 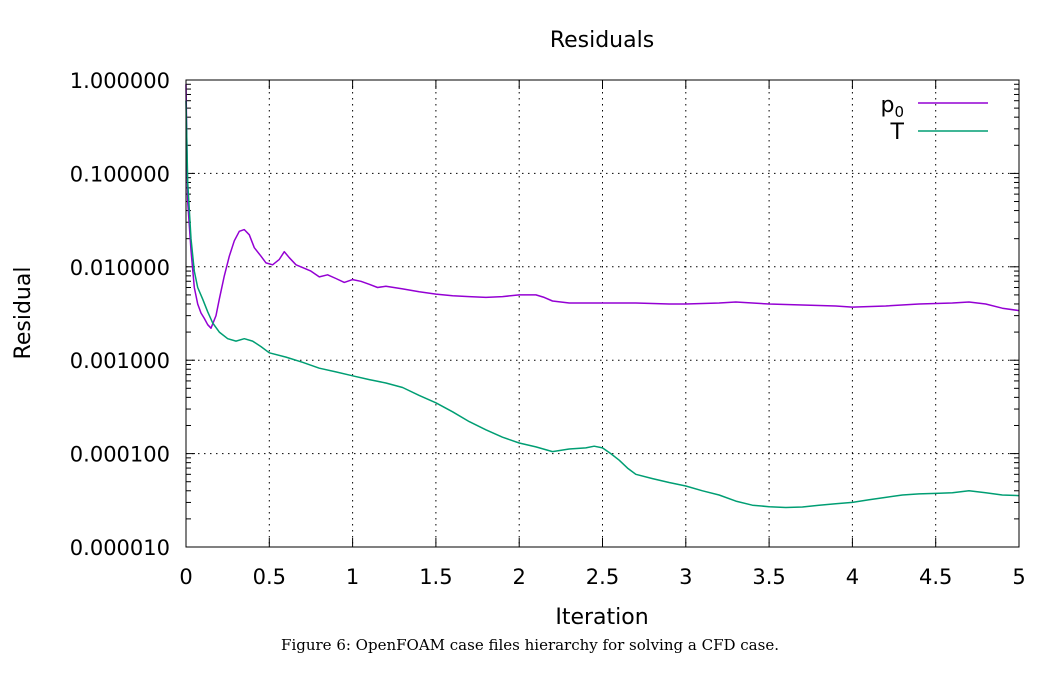 What do you see at coordinates (899, 112) in the screenshot?
I see `legend-p-subscript: 0` at bounding box center [899, 112].